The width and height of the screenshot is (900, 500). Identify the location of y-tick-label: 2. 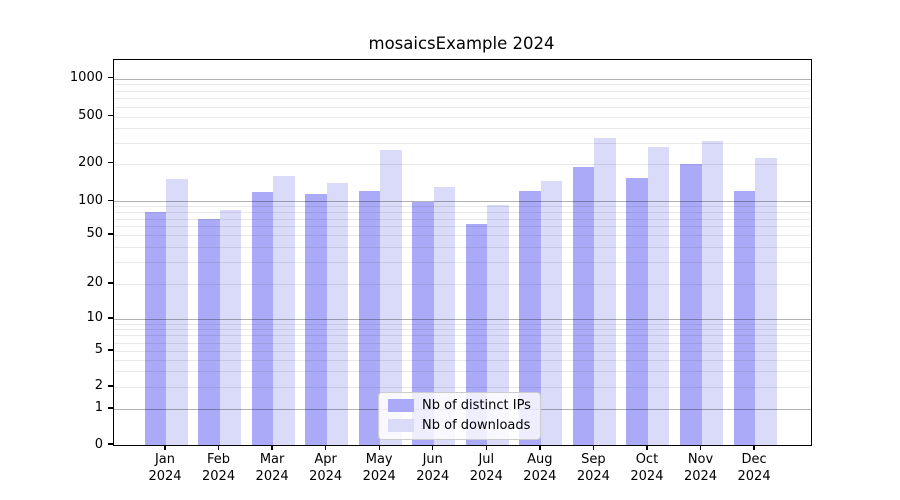
(98, 386).